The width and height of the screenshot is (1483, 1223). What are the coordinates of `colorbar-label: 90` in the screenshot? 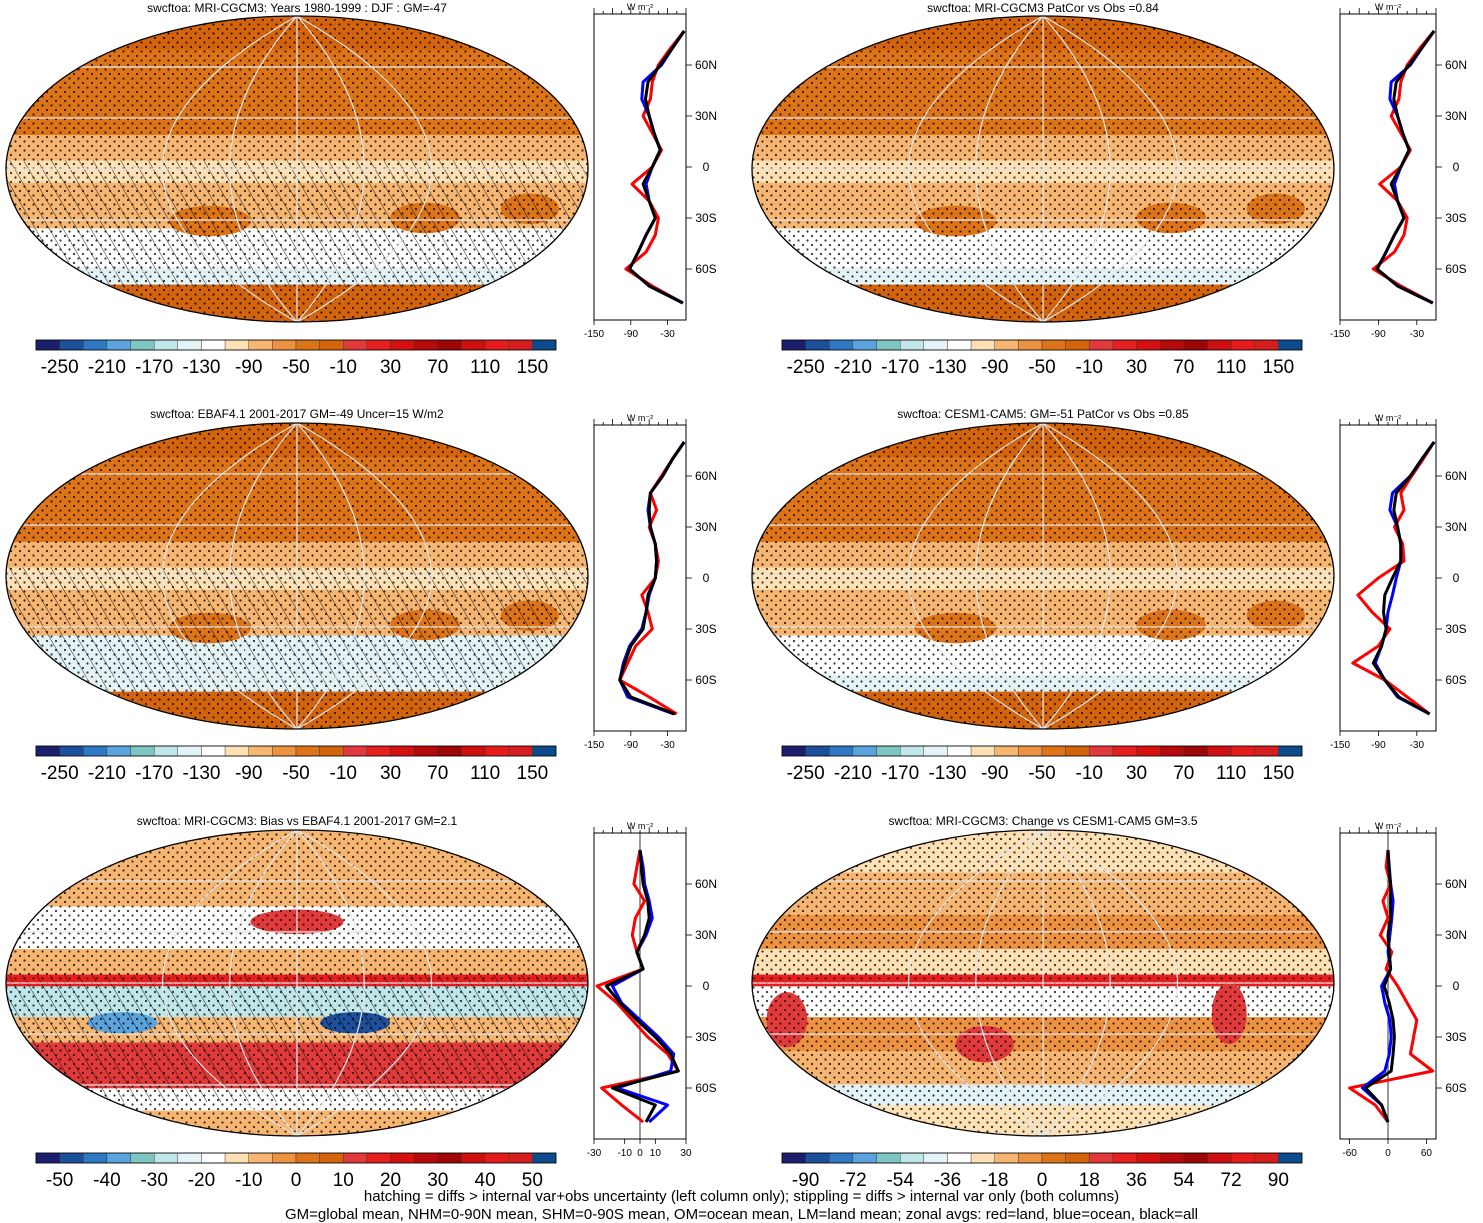 It's located at (1278, 1180).